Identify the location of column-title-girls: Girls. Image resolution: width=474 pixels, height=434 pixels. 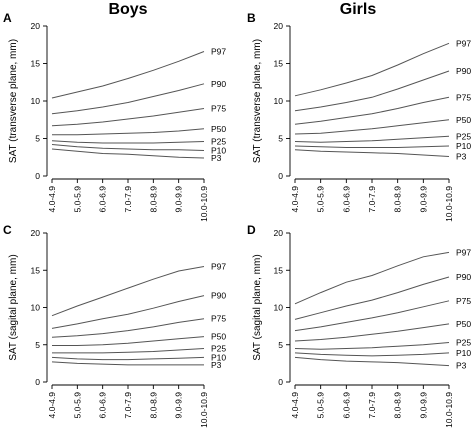
(358, 9).